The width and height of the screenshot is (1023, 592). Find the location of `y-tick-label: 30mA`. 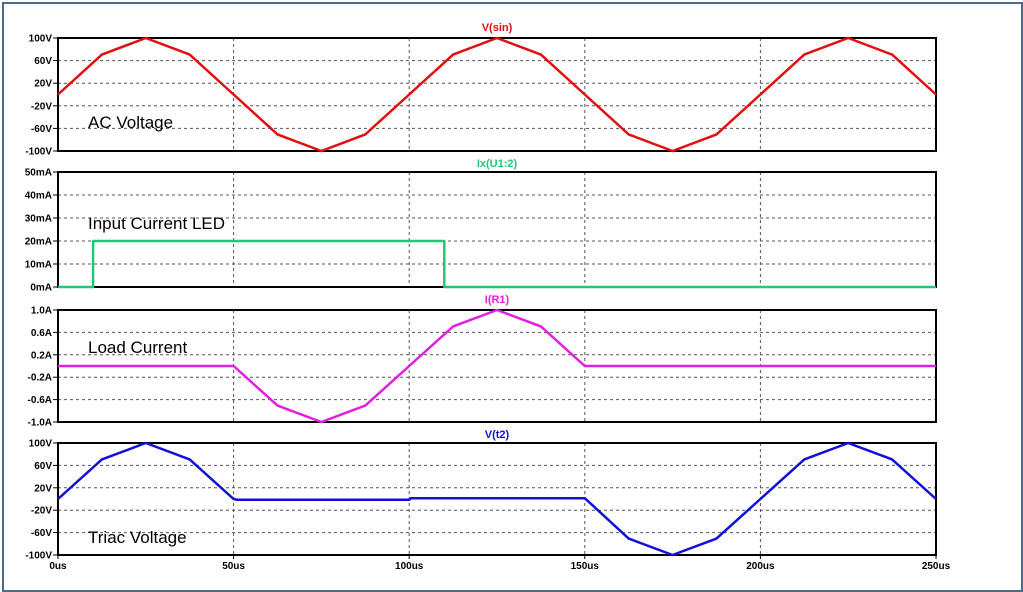

y-tick-label: 30mA is located at coordinates (38, 219).